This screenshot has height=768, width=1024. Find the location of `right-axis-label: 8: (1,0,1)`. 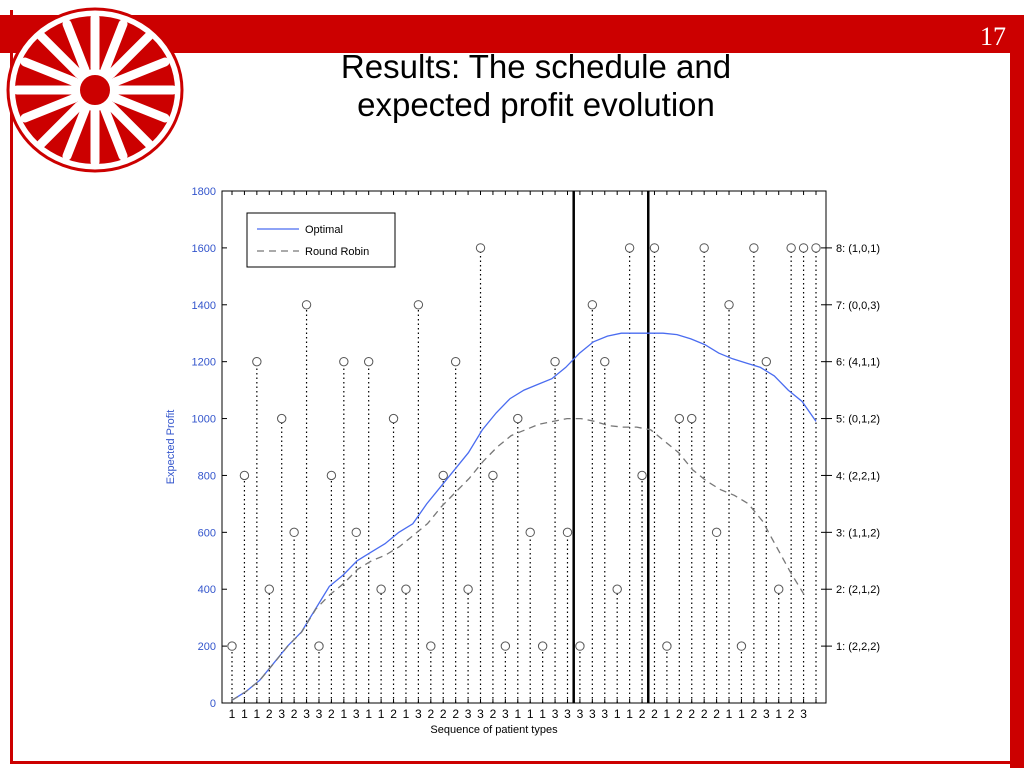

right-axis-label: 8: (1,0,1) is located at coordinates (858, 249).